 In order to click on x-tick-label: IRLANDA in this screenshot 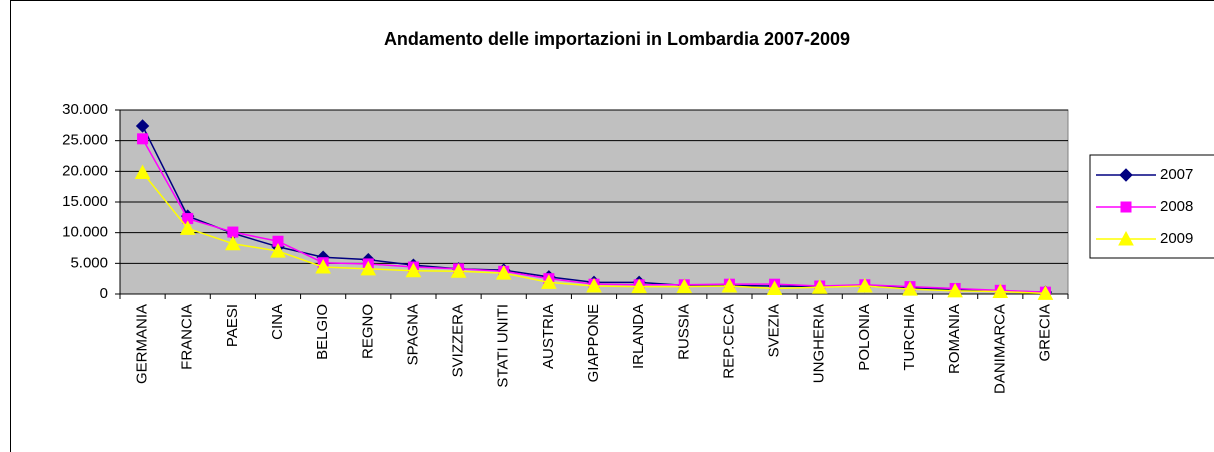, I will do `click(638, 336)`.